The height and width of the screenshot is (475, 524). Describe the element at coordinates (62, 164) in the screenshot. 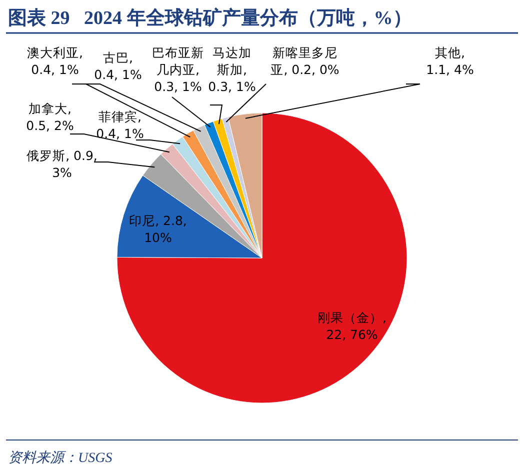

I see `slice-label: 俄罗斯, 0.9, 3%` at that location.